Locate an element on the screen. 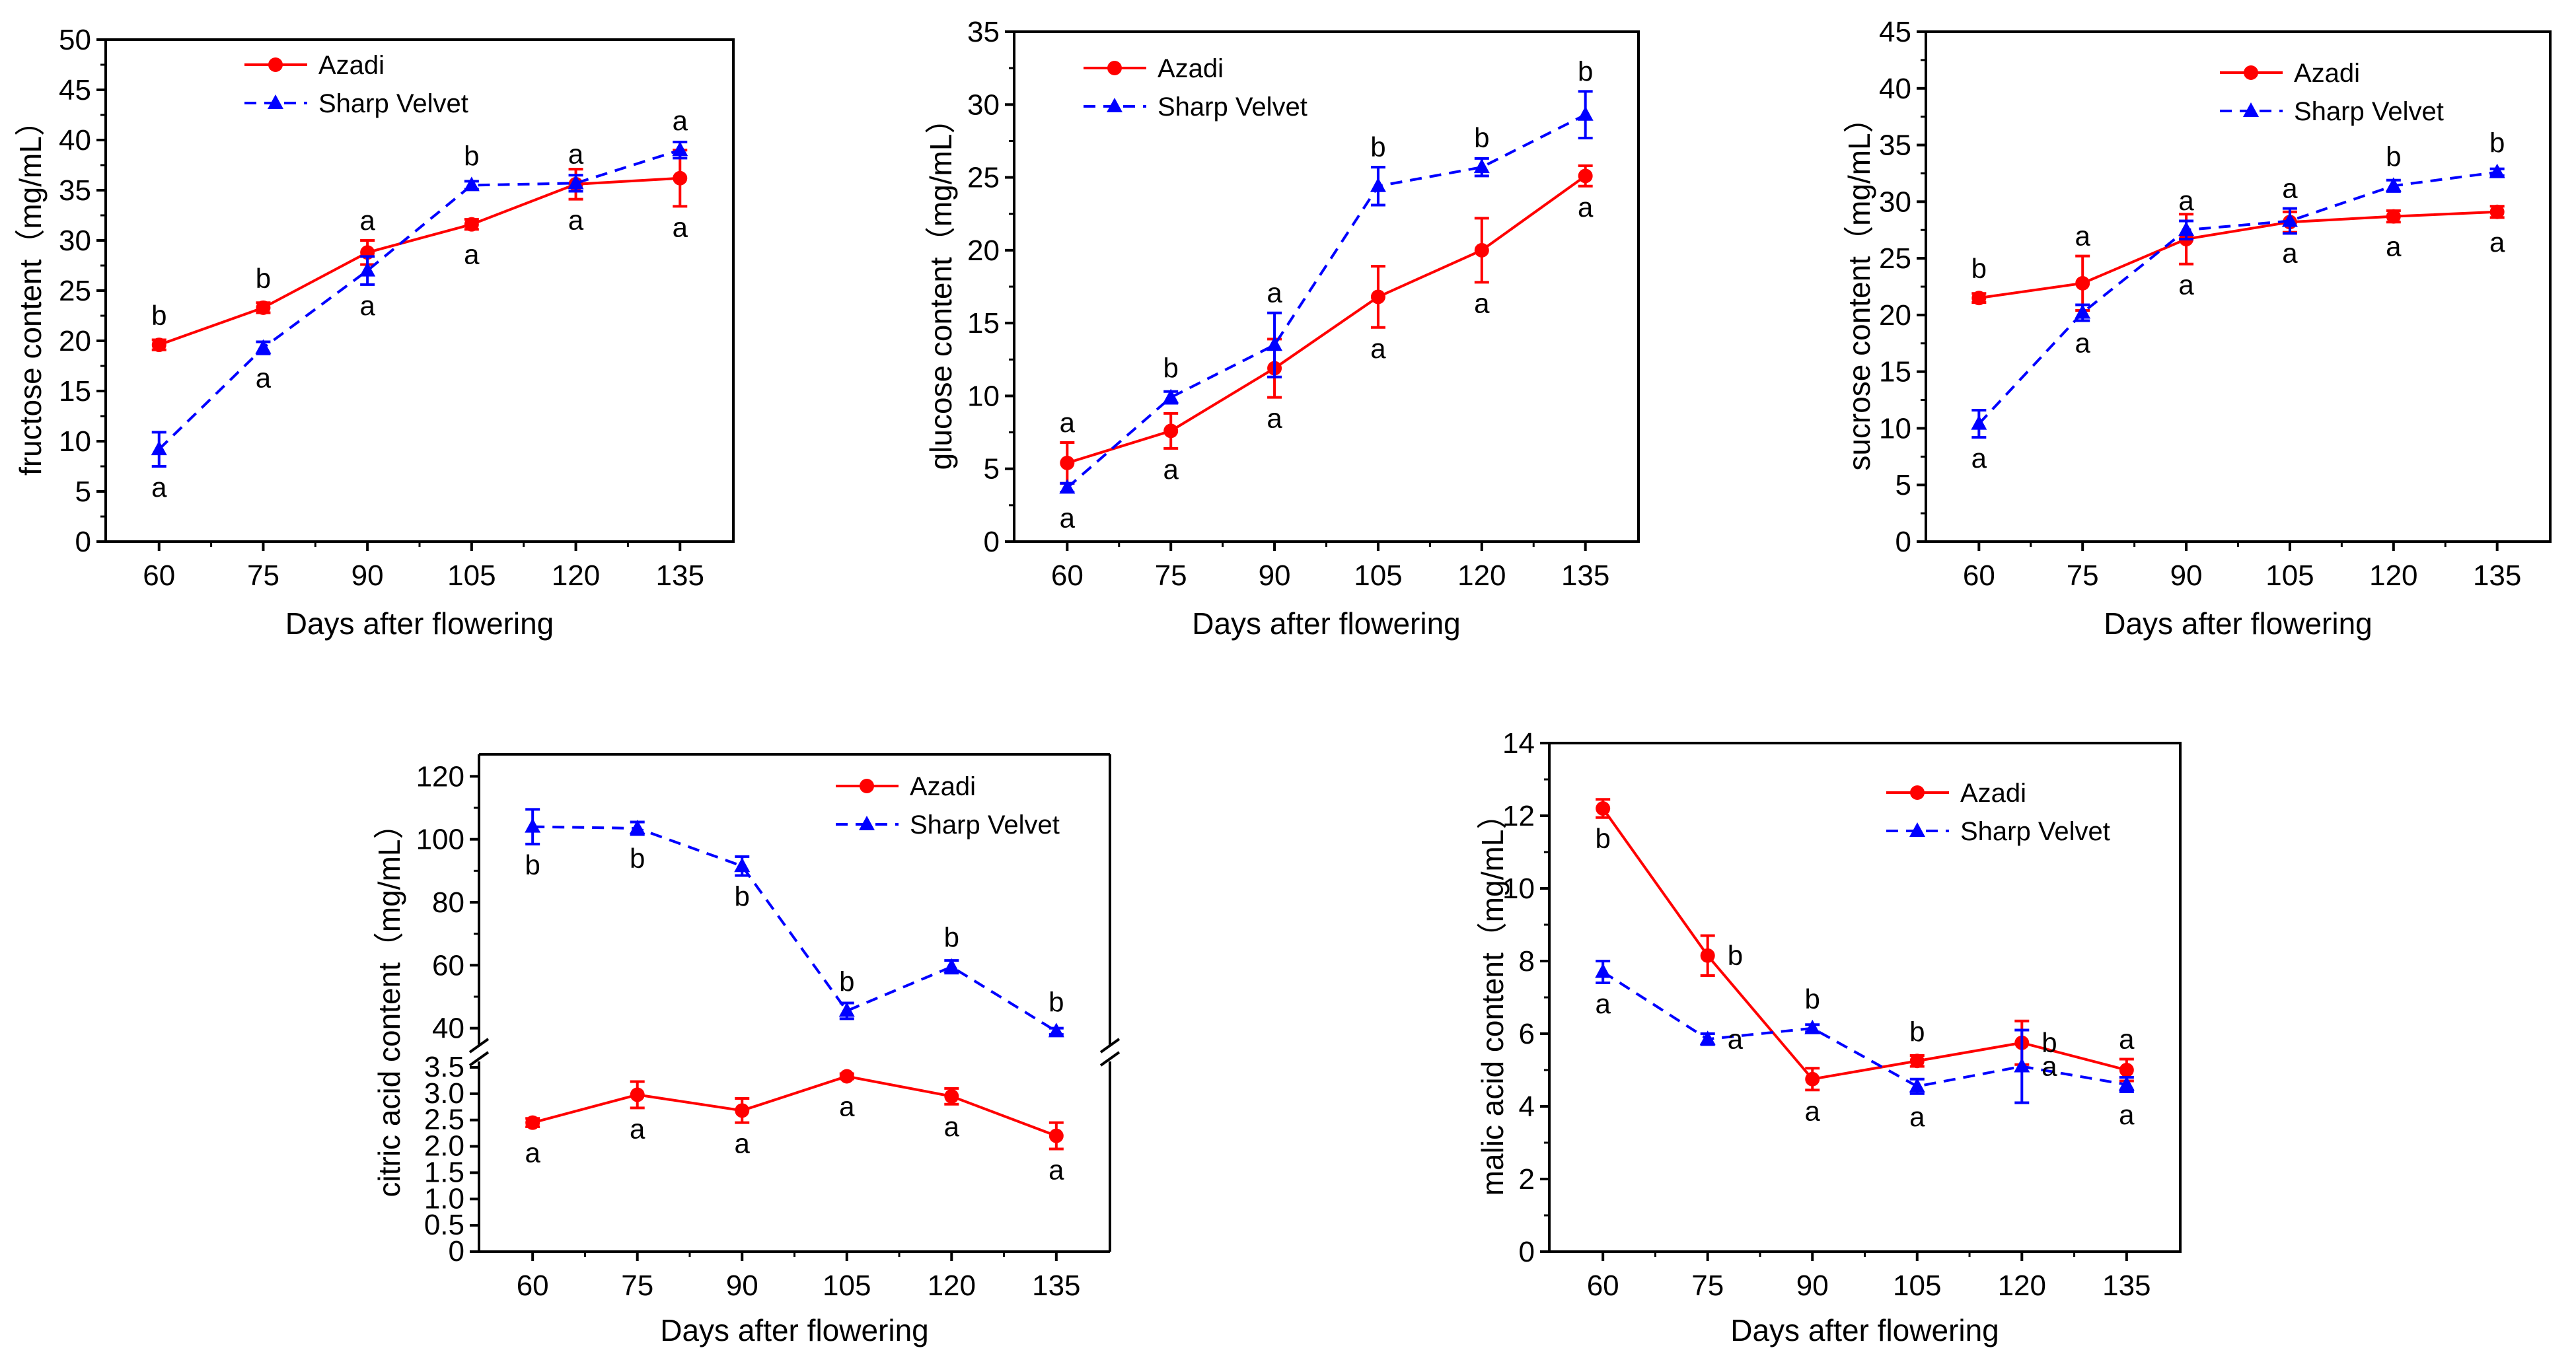 The width and height of the screenshot is (2576, 1360). y-tick-label: 50 is located at coordinates (75, 40).